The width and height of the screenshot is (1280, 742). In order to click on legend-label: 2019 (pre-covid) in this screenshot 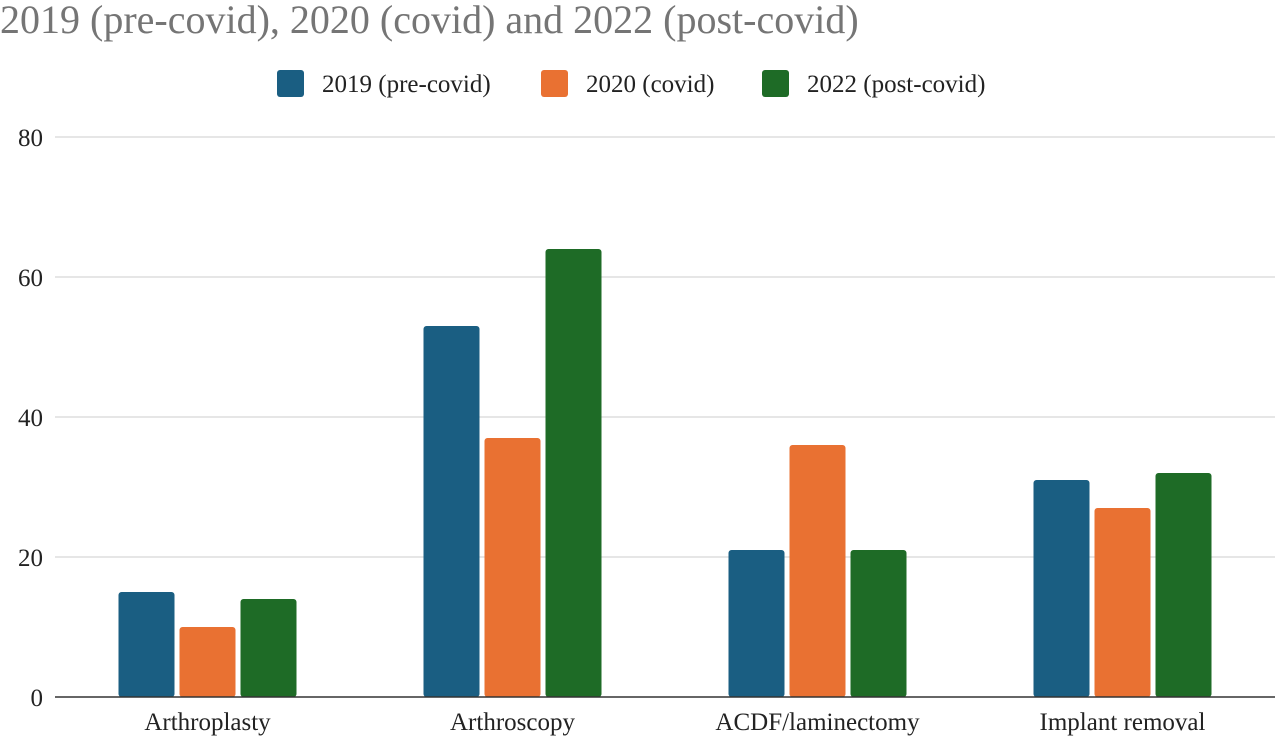, I will do `click(406, 84)`.